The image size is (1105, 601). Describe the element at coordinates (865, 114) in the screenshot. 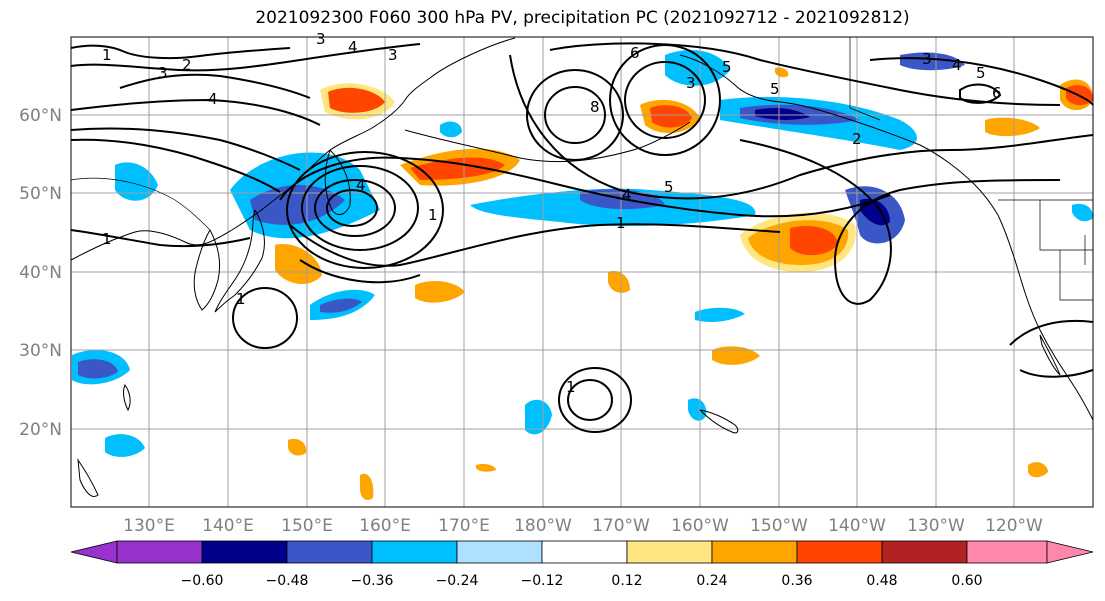

I see `alaska-canada-border` at that location.